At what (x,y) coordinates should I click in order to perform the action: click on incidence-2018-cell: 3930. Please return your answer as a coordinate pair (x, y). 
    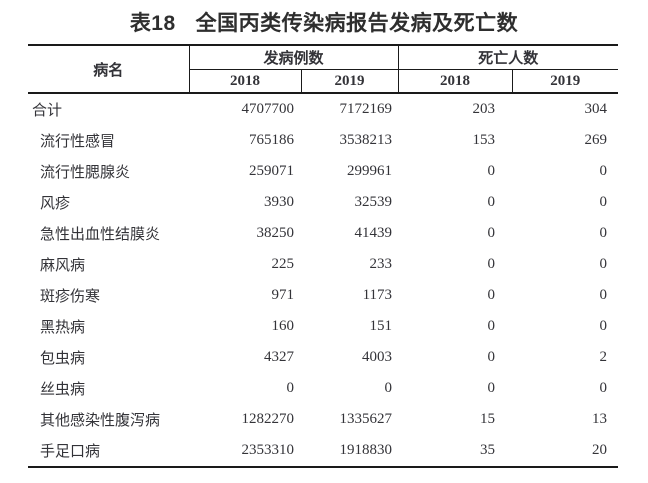
    Looking at the image, I should click on (279, 202).